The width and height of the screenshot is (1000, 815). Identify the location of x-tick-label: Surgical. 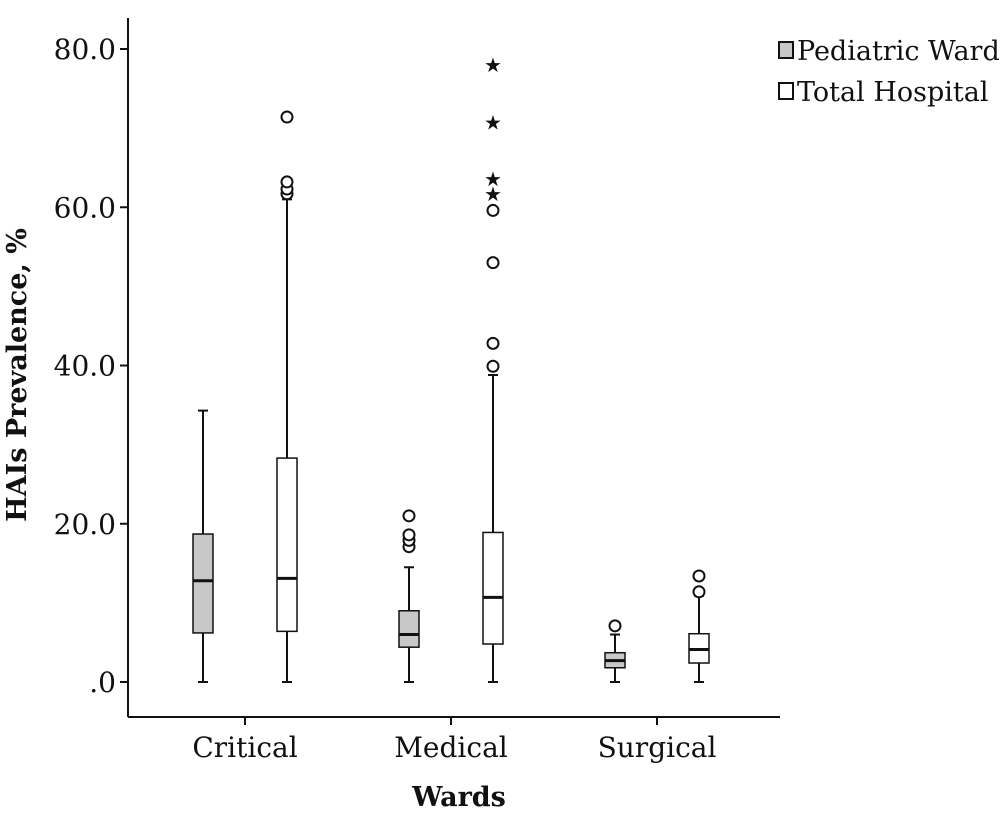
(657, 747).